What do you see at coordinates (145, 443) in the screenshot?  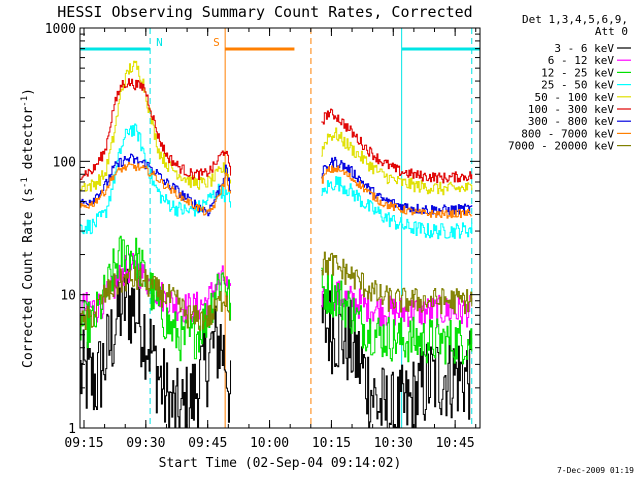 I see `x-tick-label-1: 09:30` at bounding box center [145, 443].